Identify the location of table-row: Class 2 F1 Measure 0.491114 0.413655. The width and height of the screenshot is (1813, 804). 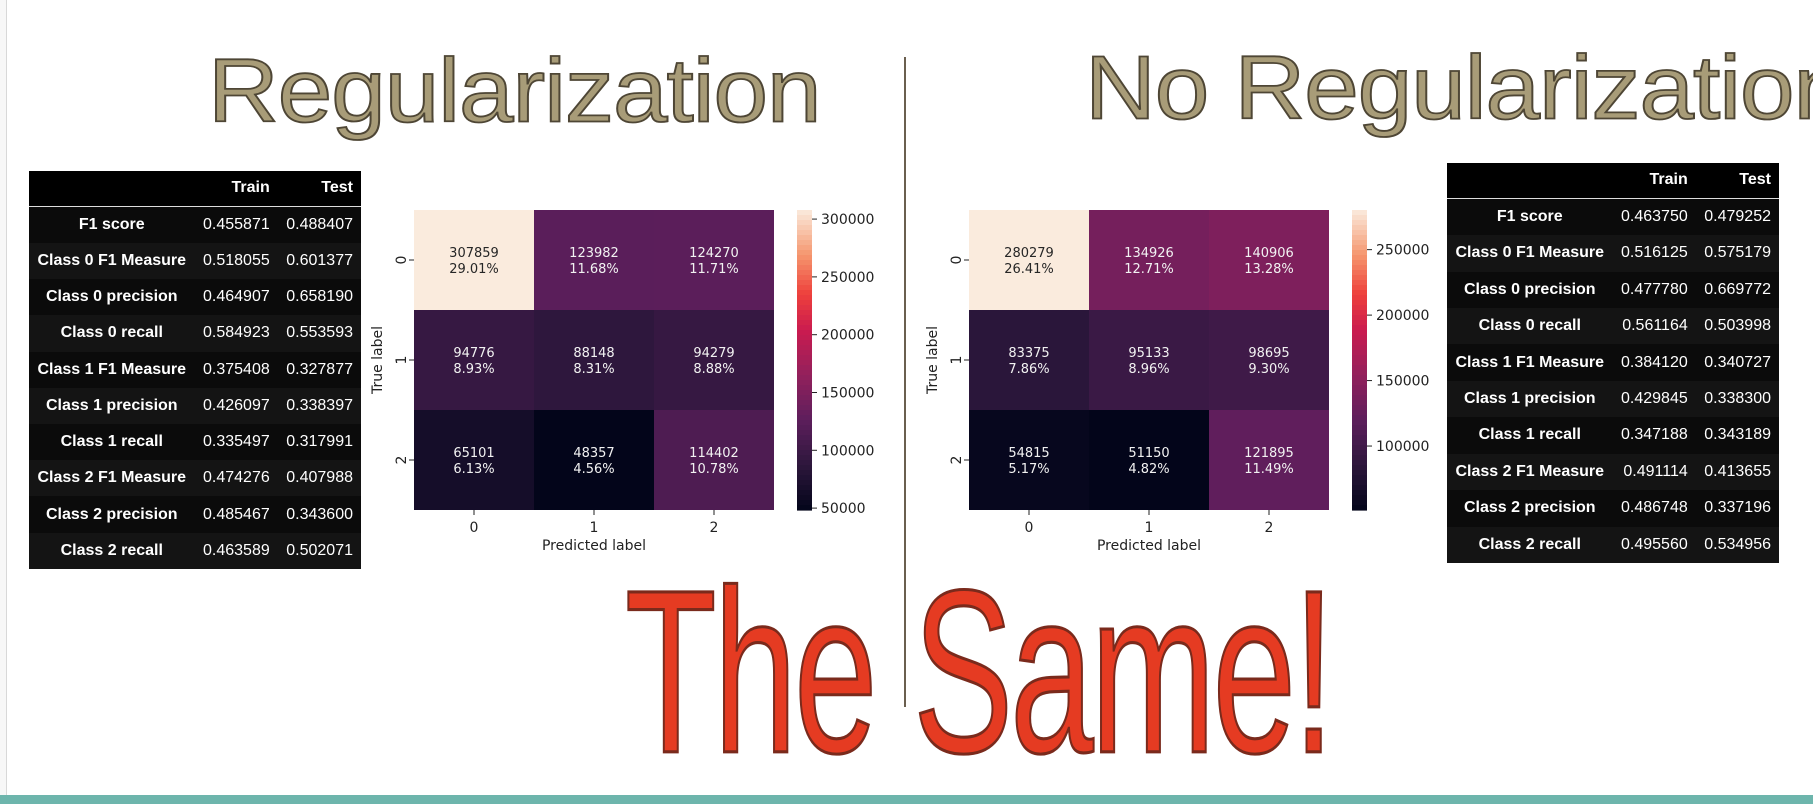
(1613, 472).